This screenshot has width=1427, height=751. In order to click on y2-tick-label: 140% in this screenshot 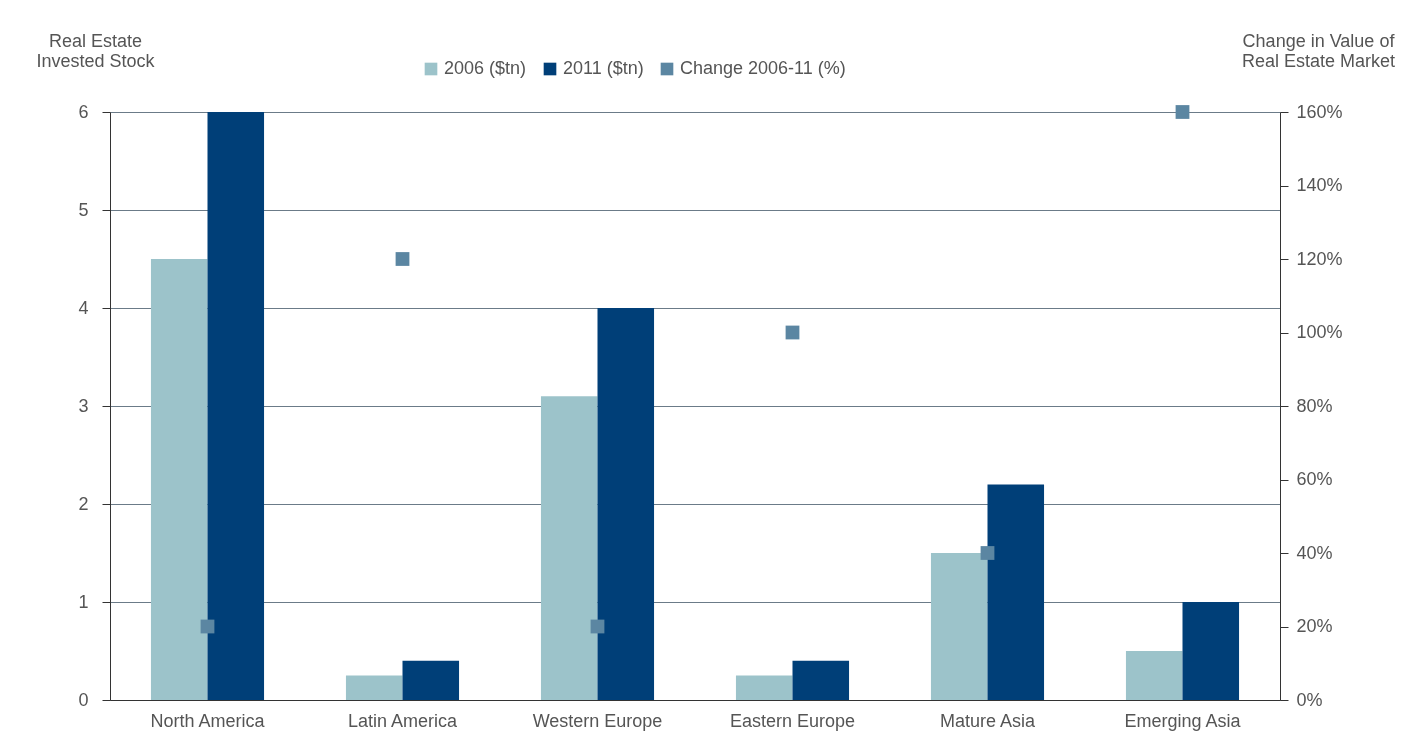, I will do `click(1319, 185)`.